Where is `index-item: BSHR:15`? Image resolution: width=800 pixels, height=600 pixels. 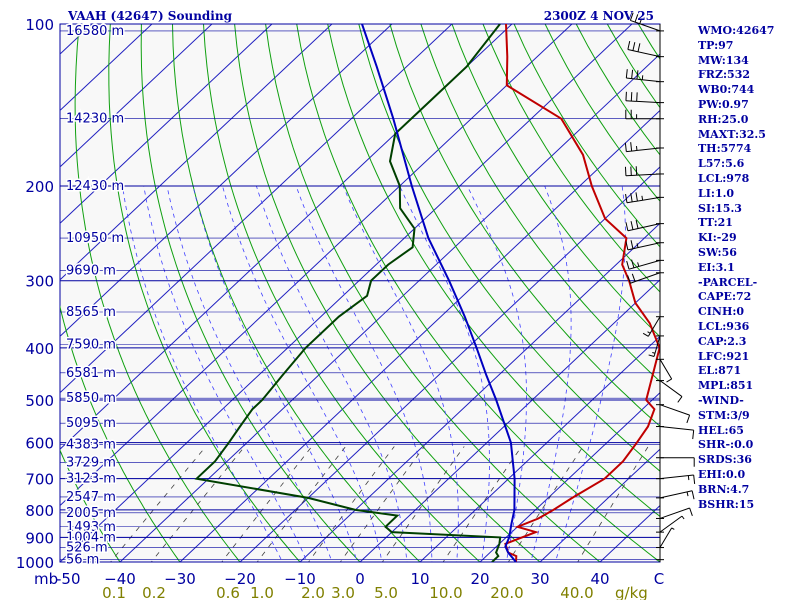
index-item: BSHR:15 is located at coordinates (726, 504).